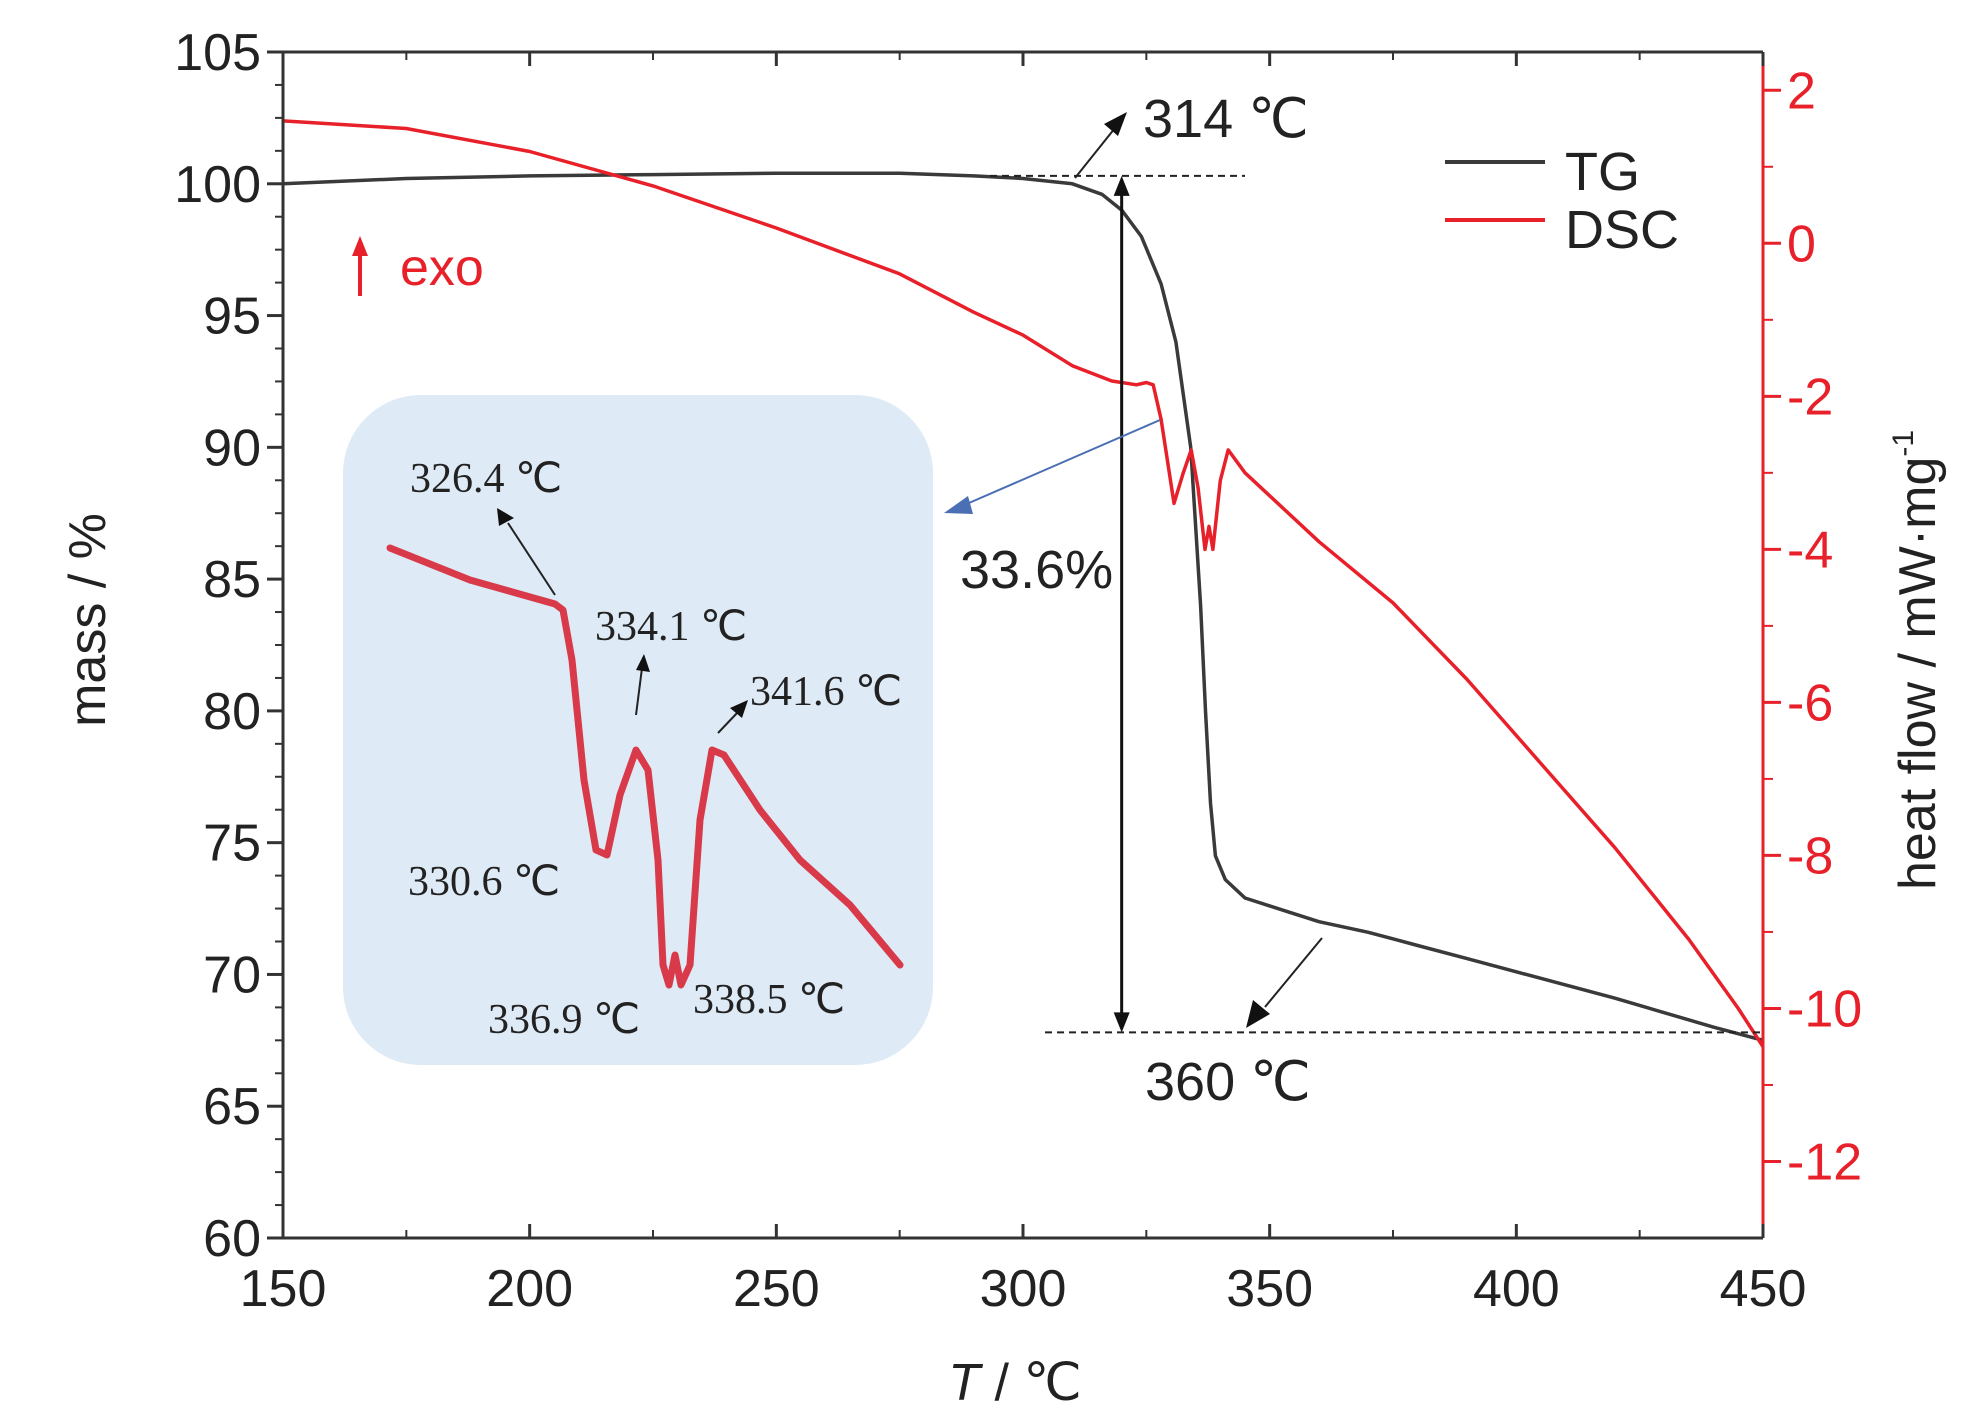 This screenshot has width=1984, height=1417. I want to click on mass-loss-label: 33.6%, so click(1036, 570).